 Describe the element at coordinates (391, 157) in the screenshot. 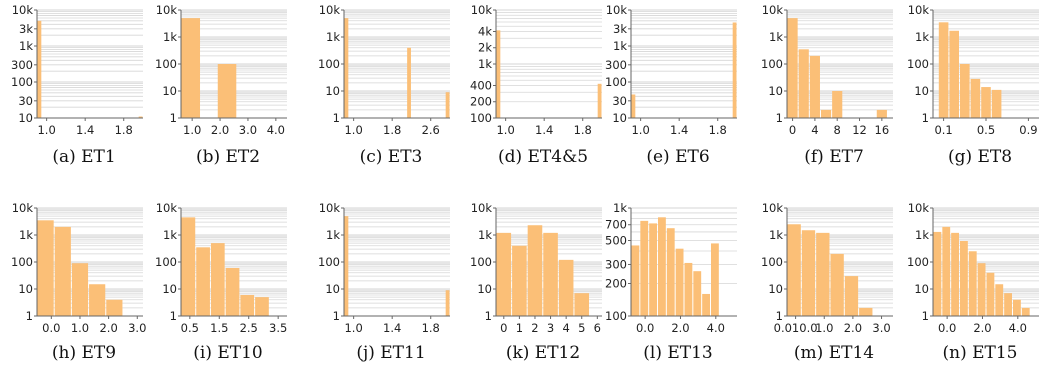

I see `subfigure-caption: (c) ET3` at that location.